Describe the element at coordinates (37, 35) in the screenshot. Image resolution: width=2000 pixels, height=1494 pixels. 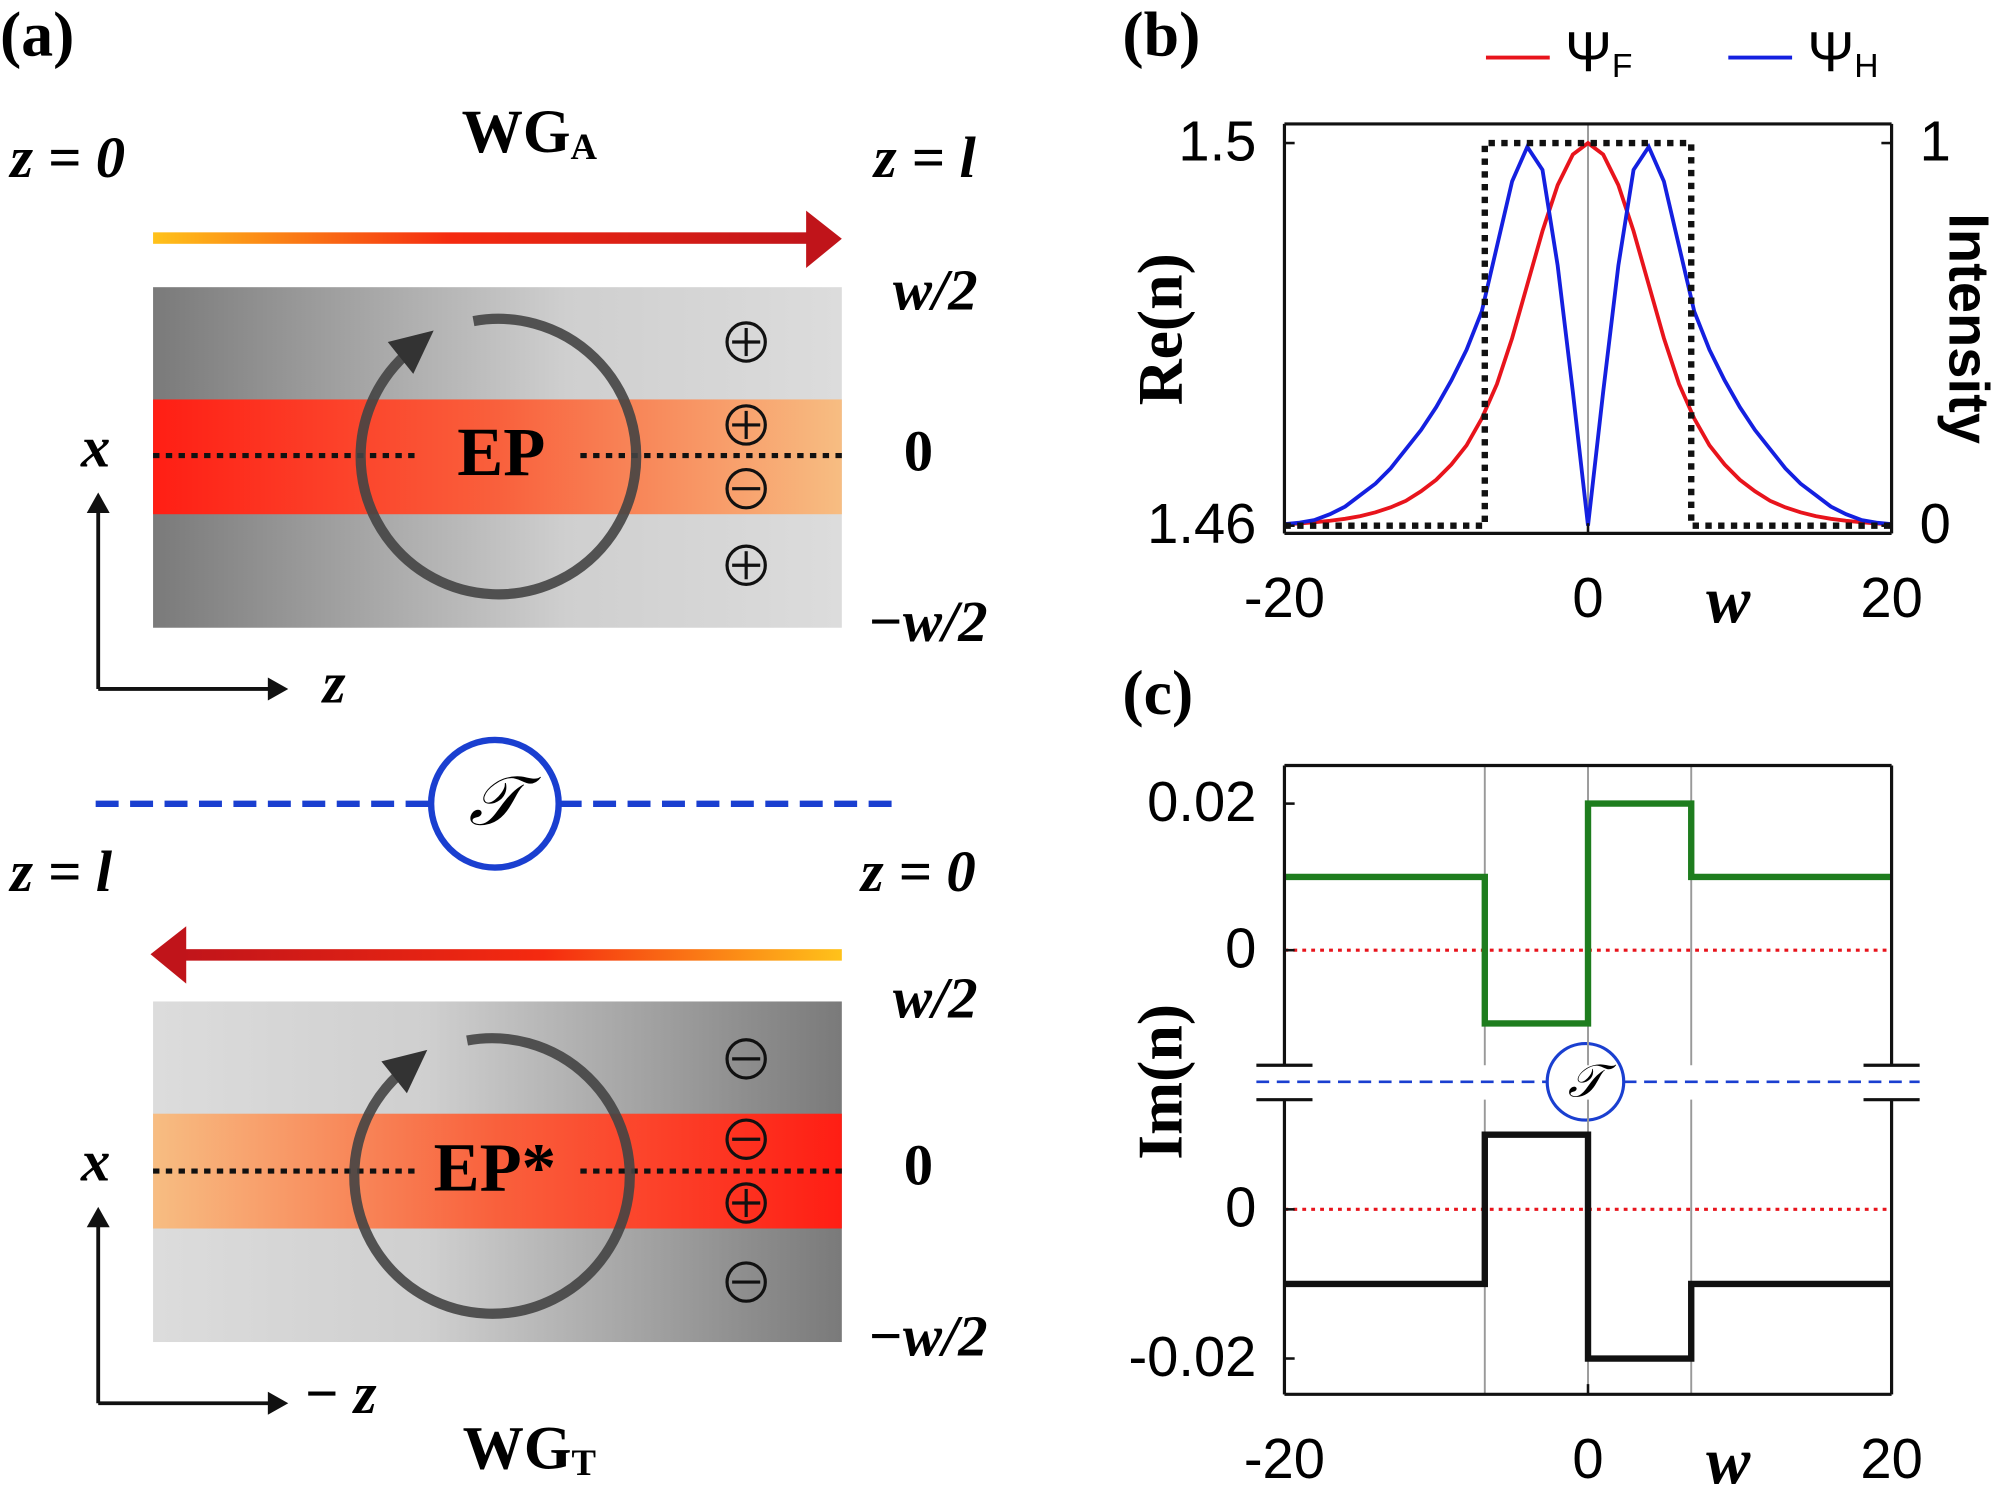
I see `panel-label: (a)` at that location.